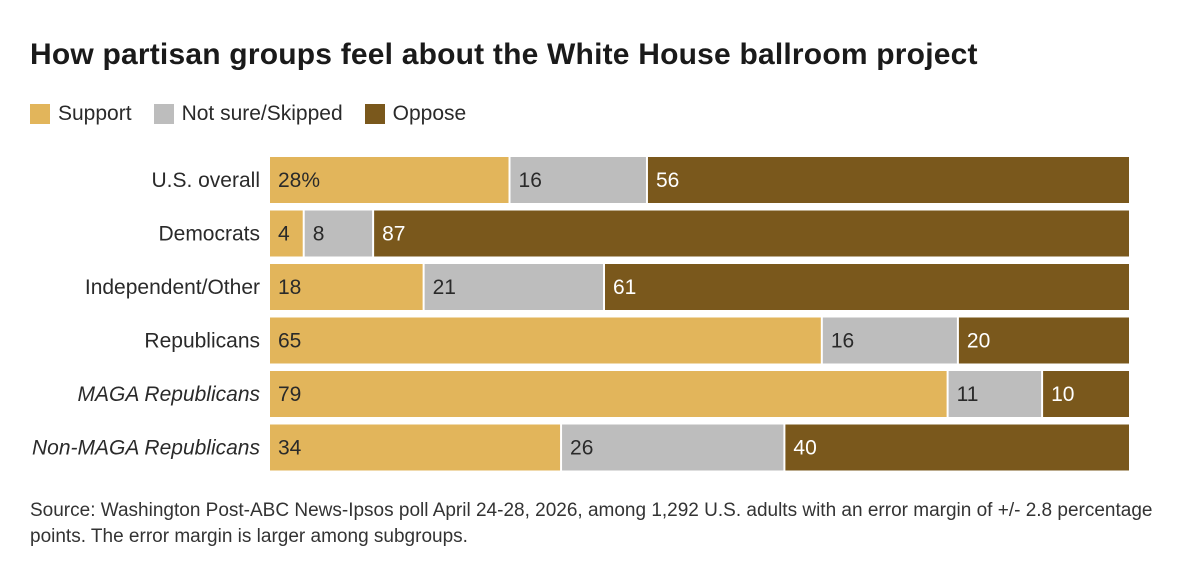  What do you see at coordinates (346, 287) in the screenshot?
I see `bar-support-independent-other` at bounding box center [346, 287].